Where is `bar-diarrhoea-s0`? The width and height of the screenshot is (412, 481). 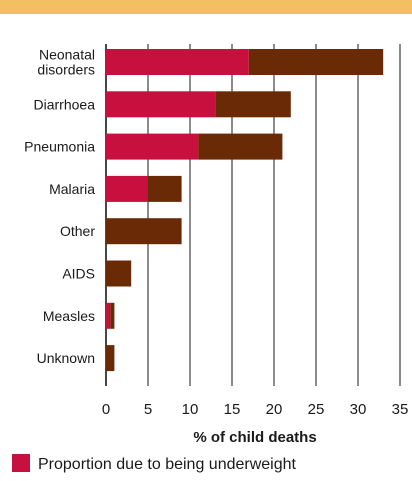 bar-diarrhoea-s0 is located at coordinates (161, 104).